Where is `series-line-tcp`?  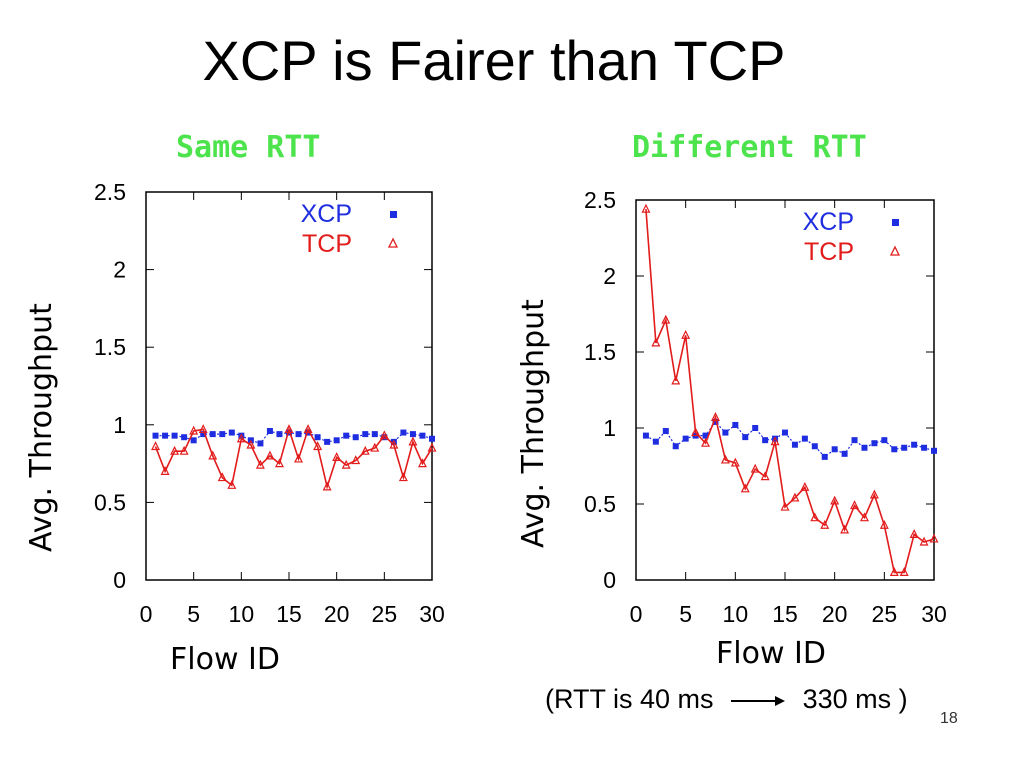
series-line-tcp is located at coordinates (293, 458).